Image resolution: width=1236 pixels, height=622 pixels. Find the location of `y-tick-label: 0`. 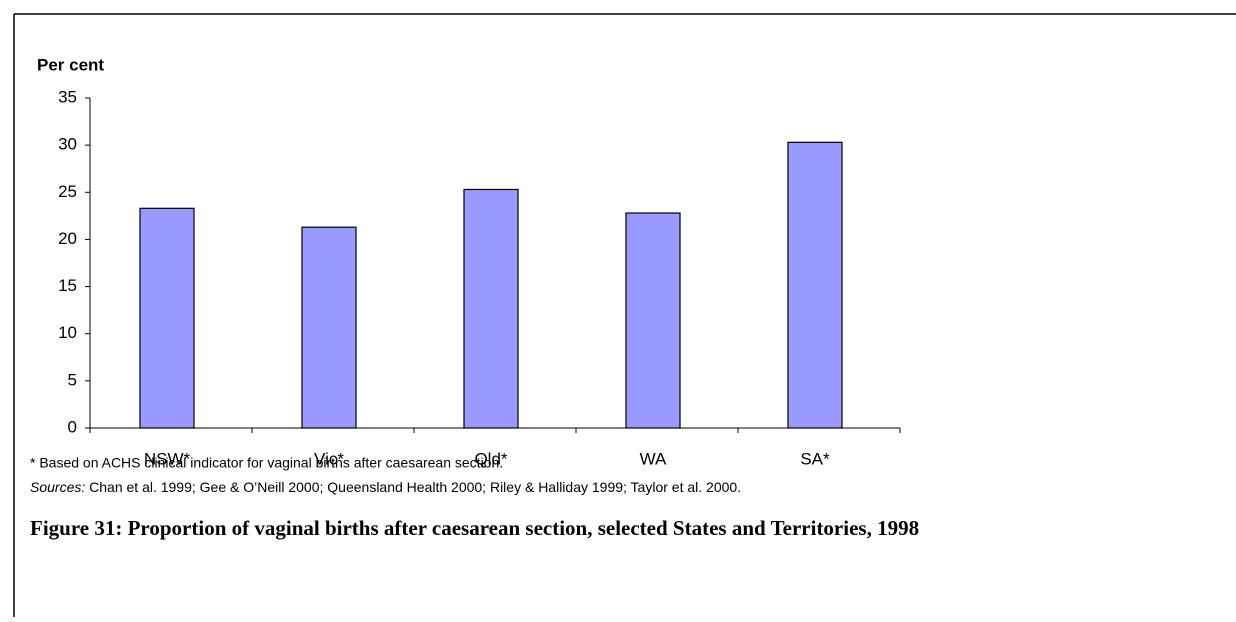

y-tick-label: 0 is located at coordinates (72, 426).